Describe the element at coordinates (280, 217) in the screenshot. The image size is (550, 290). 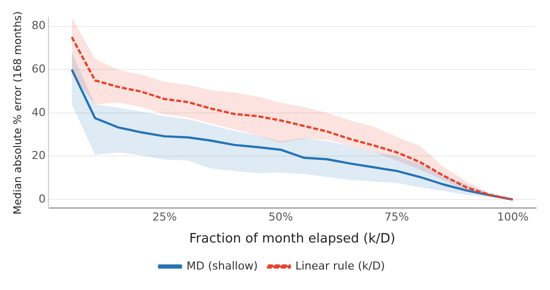
I see `x-tick-label: 50%` at that location.